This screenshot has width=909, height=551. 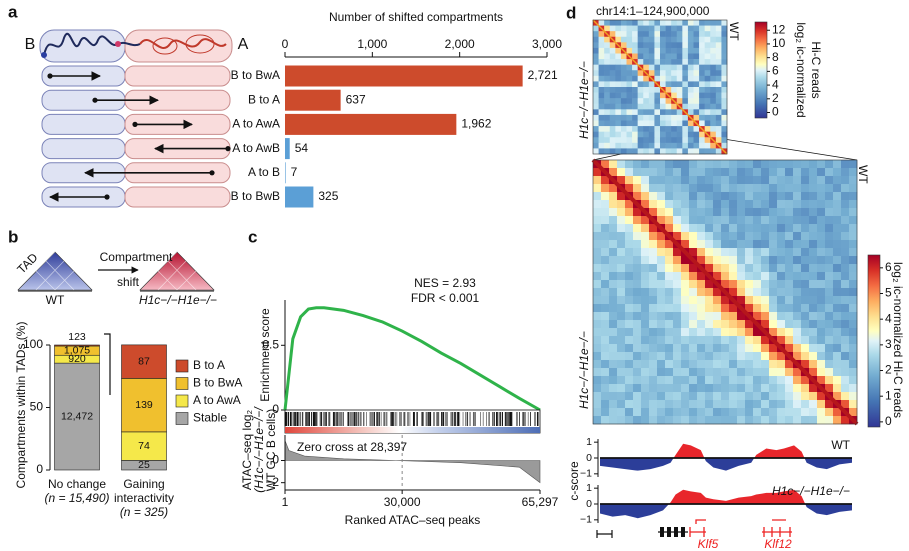 I want to click on gene-label: Klf5, so click(x=708, y=544).